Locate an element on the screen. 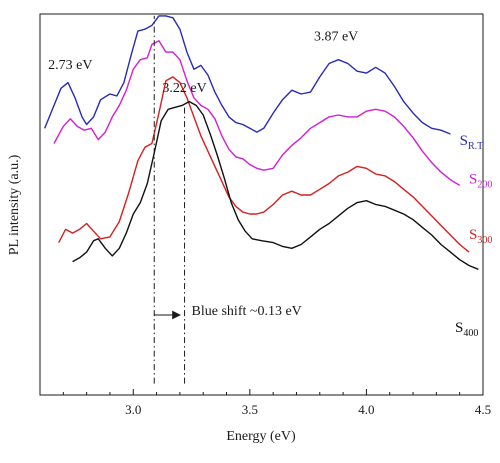 Image resolution: width=500 pixels, height=463 pixels. annotation-4: Blue shift ~0.13 eV is located at coordinates (247, 311).